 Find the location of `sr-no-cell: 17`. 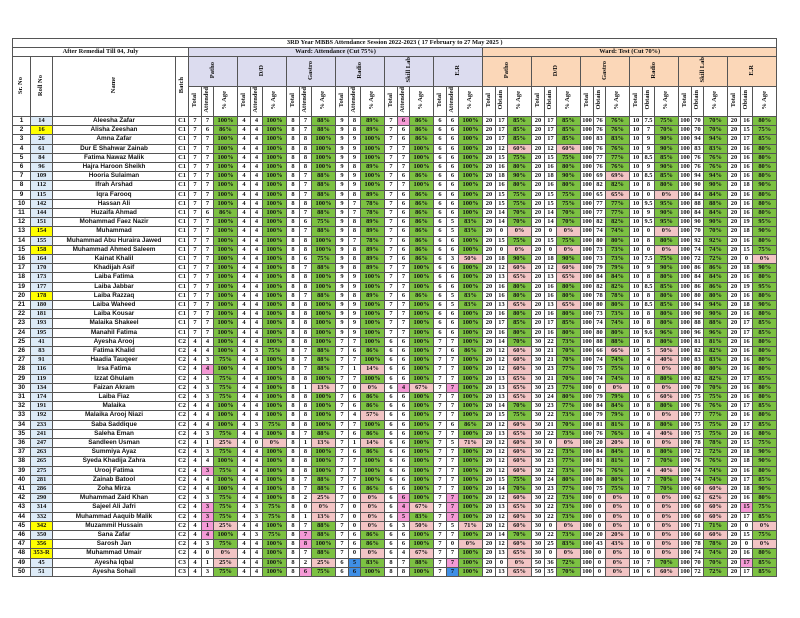

sr-no-cell: 17 is located at coordinates (21, 268).